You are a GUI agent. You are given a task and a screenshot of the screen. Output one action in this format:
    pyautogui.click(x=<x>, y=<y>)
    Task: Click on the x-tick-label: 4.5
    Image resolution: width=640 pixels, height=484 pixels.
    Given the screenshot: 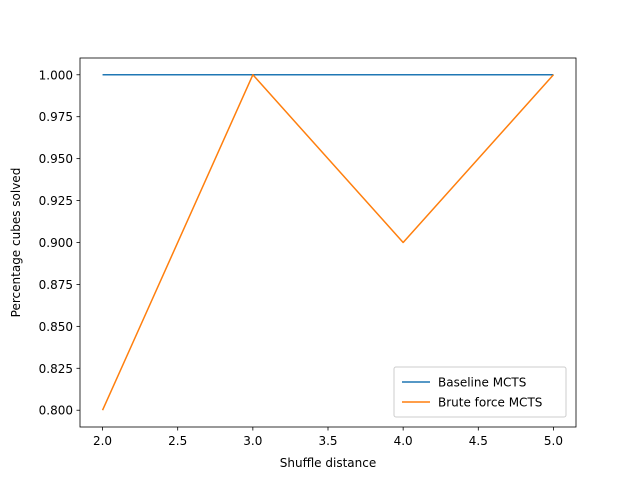 What is the action you would take?
    pyautogui.click(x=478, y=441)
    